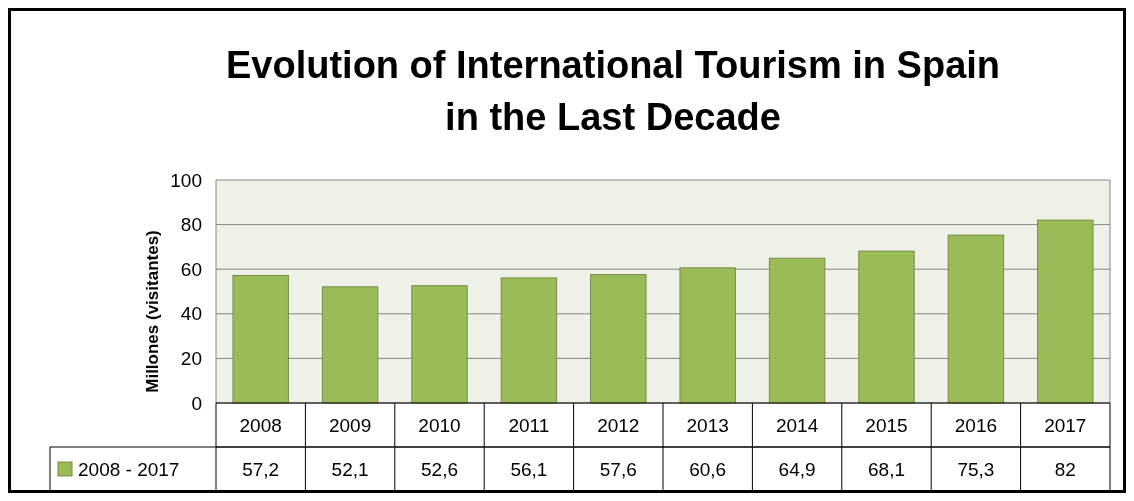  I want to click on data-label: 60,6, so click(708, 469).